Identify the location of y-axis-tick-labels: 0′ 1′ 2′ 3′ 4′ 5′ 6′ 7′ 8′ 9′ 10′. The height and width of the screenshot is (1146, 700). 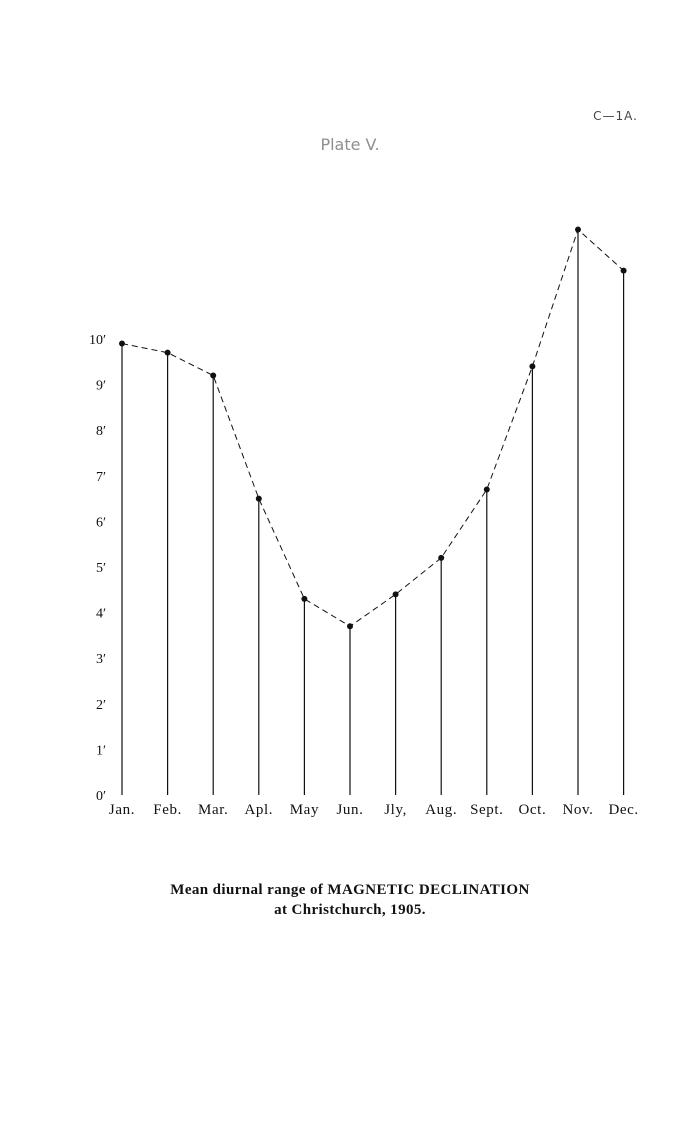
(97, 568).